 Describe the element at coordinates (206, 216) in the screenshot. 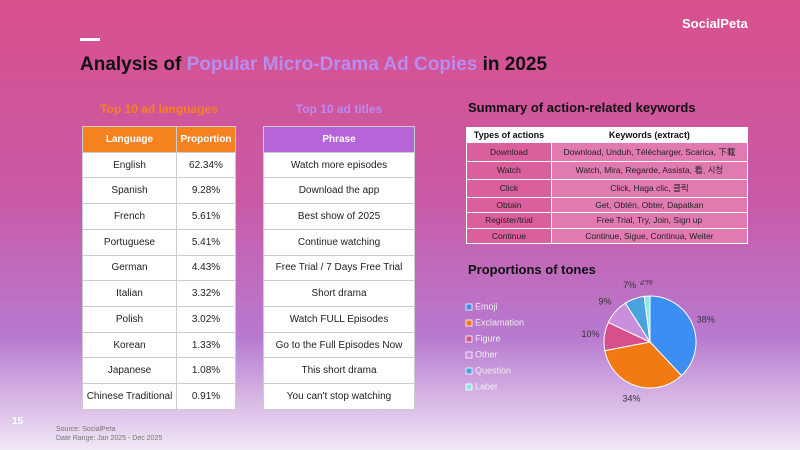

I see `table-cell: 5.61%` at that location.